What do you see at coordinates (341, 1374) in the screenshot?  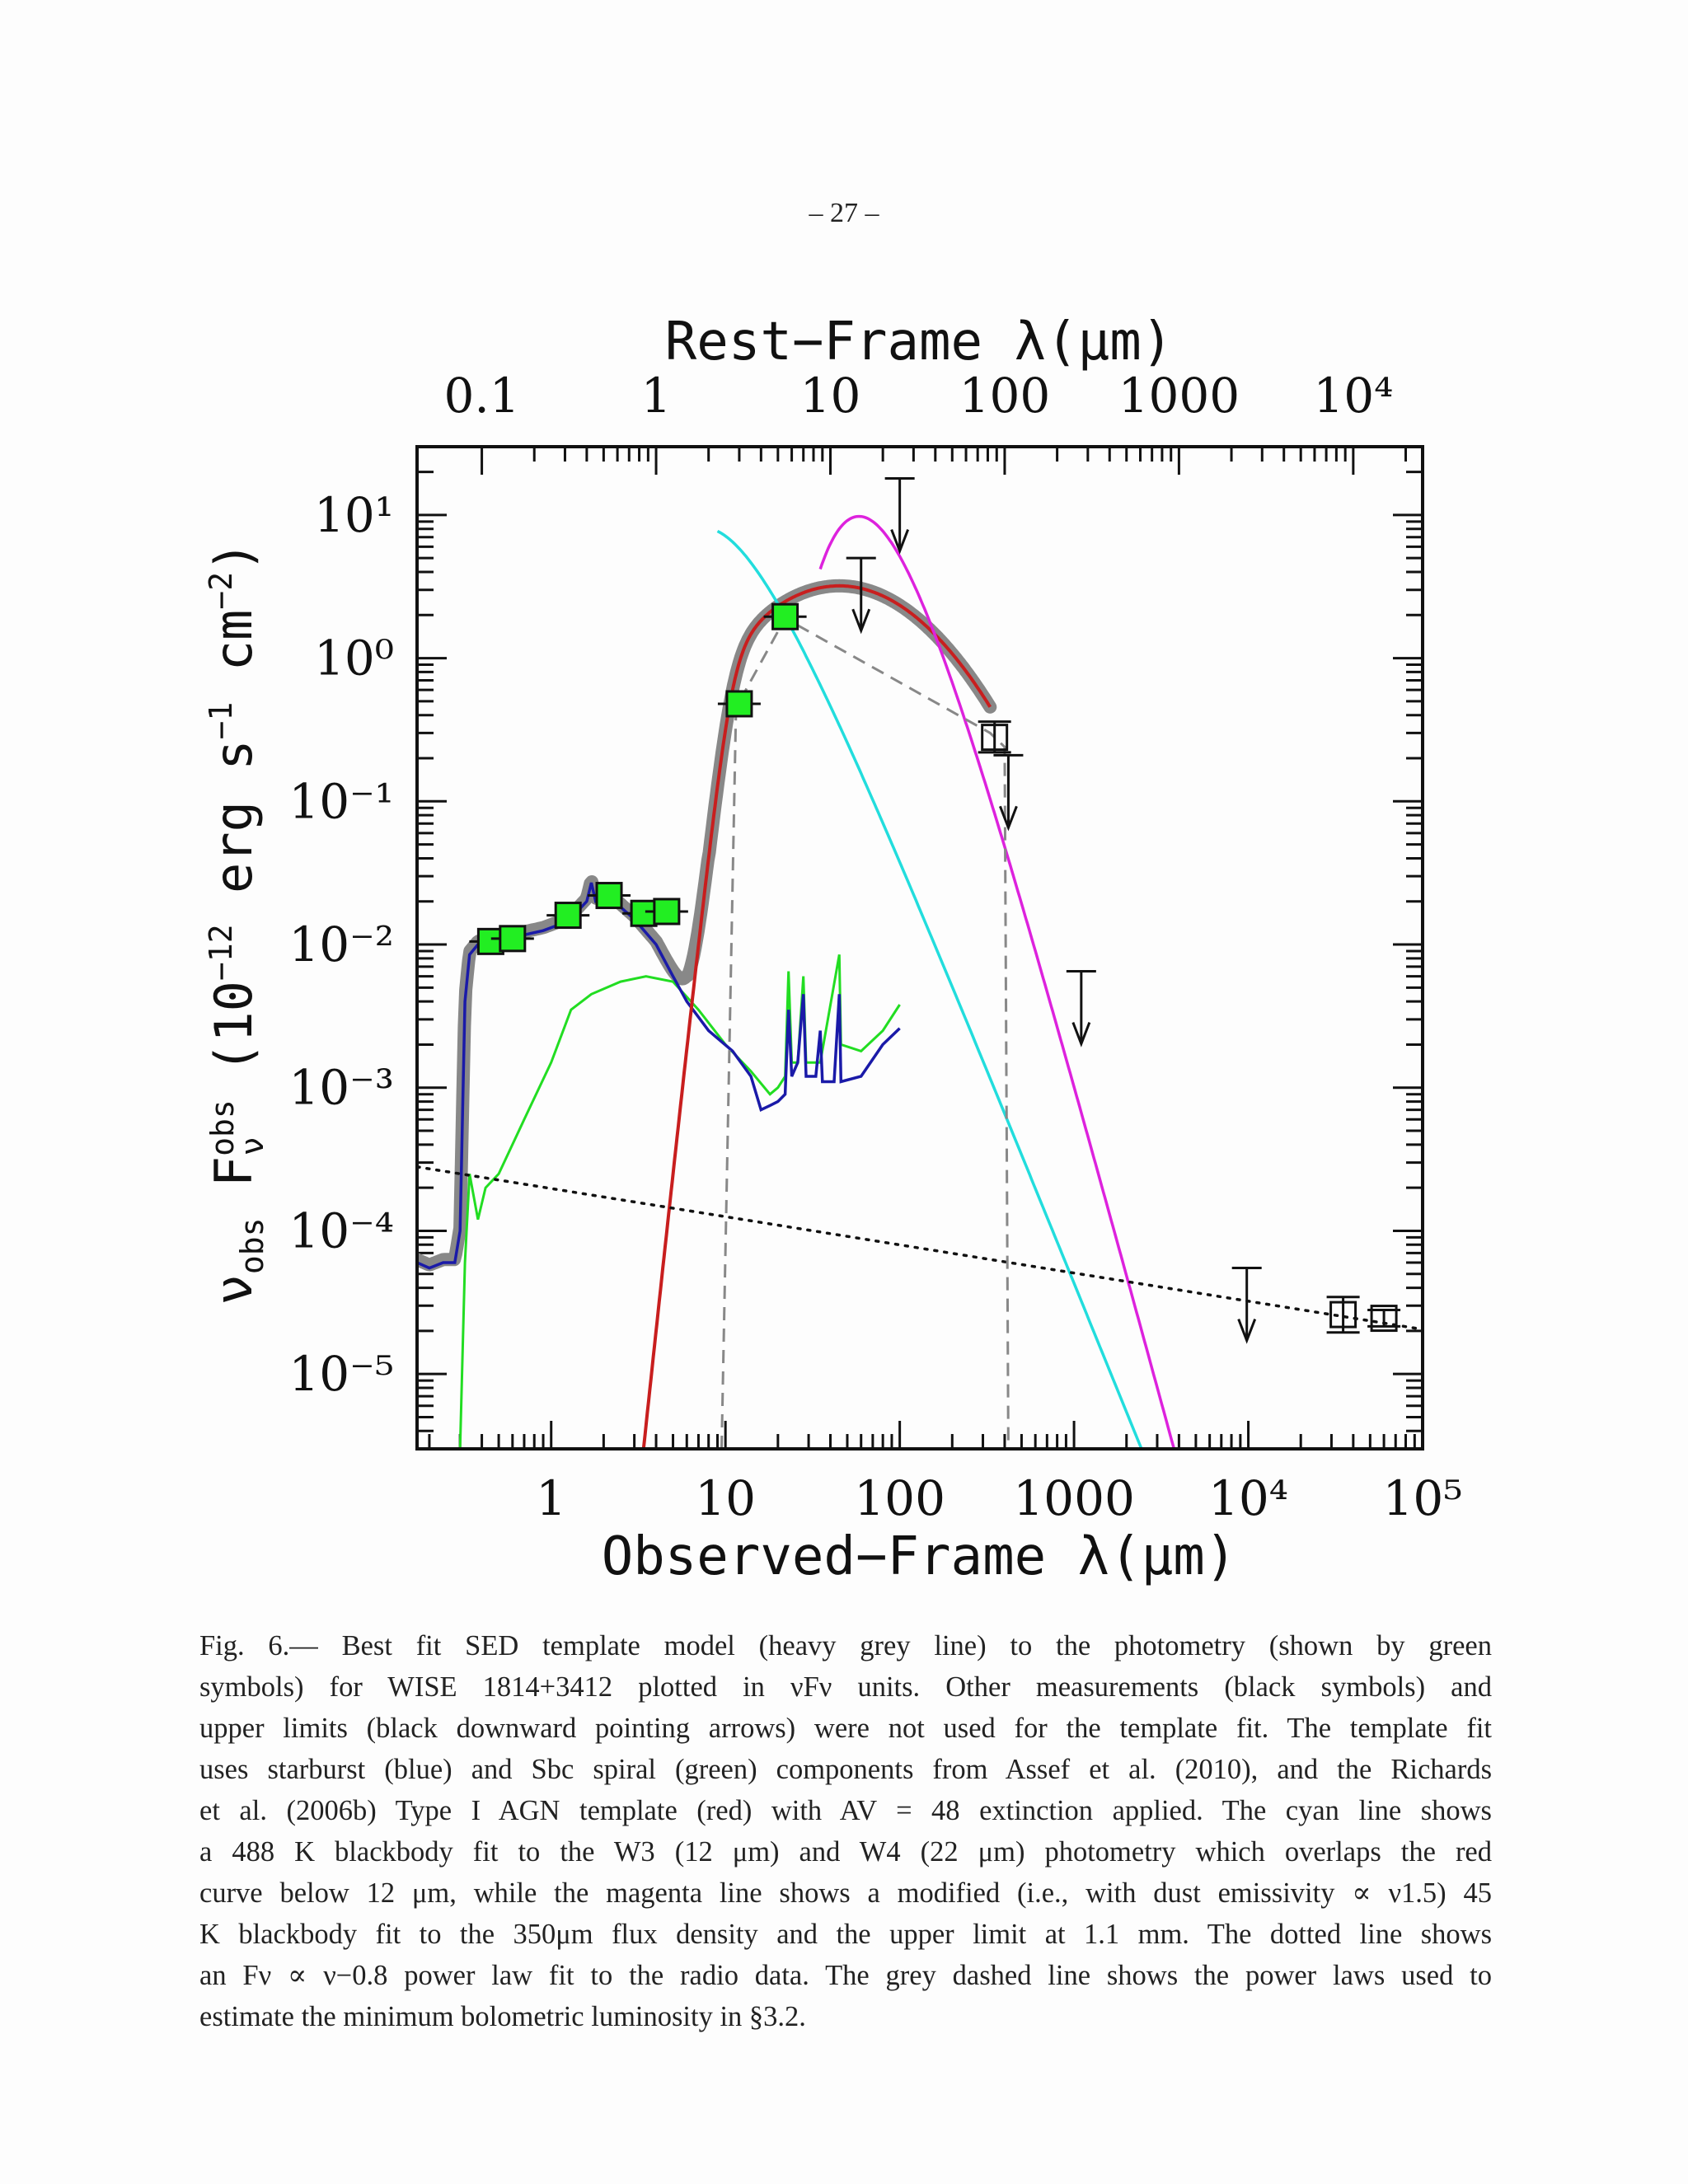 I see `y-tick-label: 10⁻⁵` at bounding box center [341, 1374].